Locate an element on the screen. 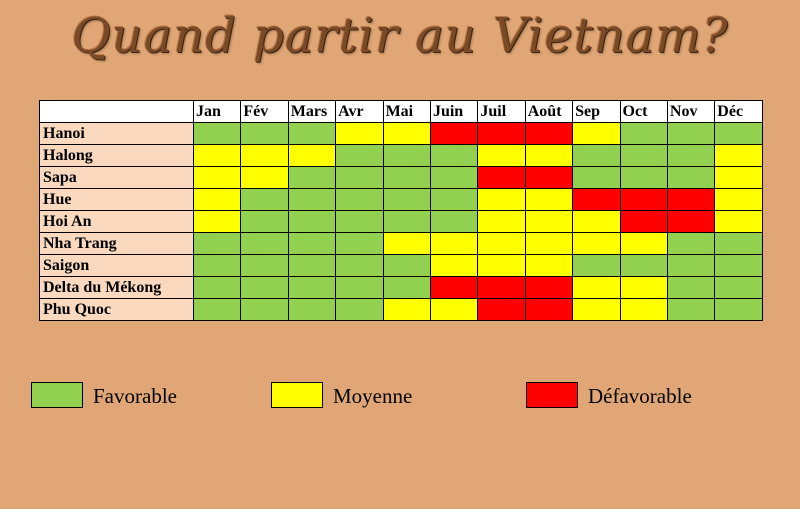 The height and width of the screenshot is (509, 800). city-label: Saigon is located at coordinates (116, 265).